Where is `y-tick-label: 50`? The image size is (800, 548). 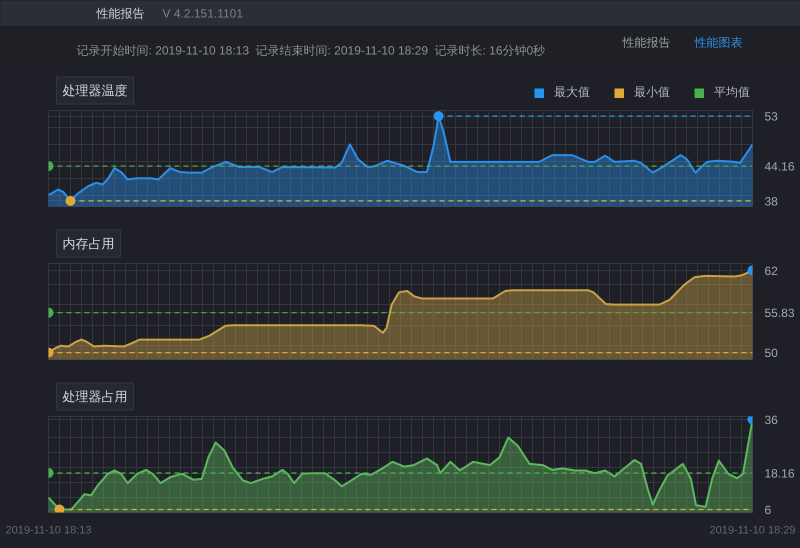
y-tick-label: 50 is located at coordinates (771, 353).